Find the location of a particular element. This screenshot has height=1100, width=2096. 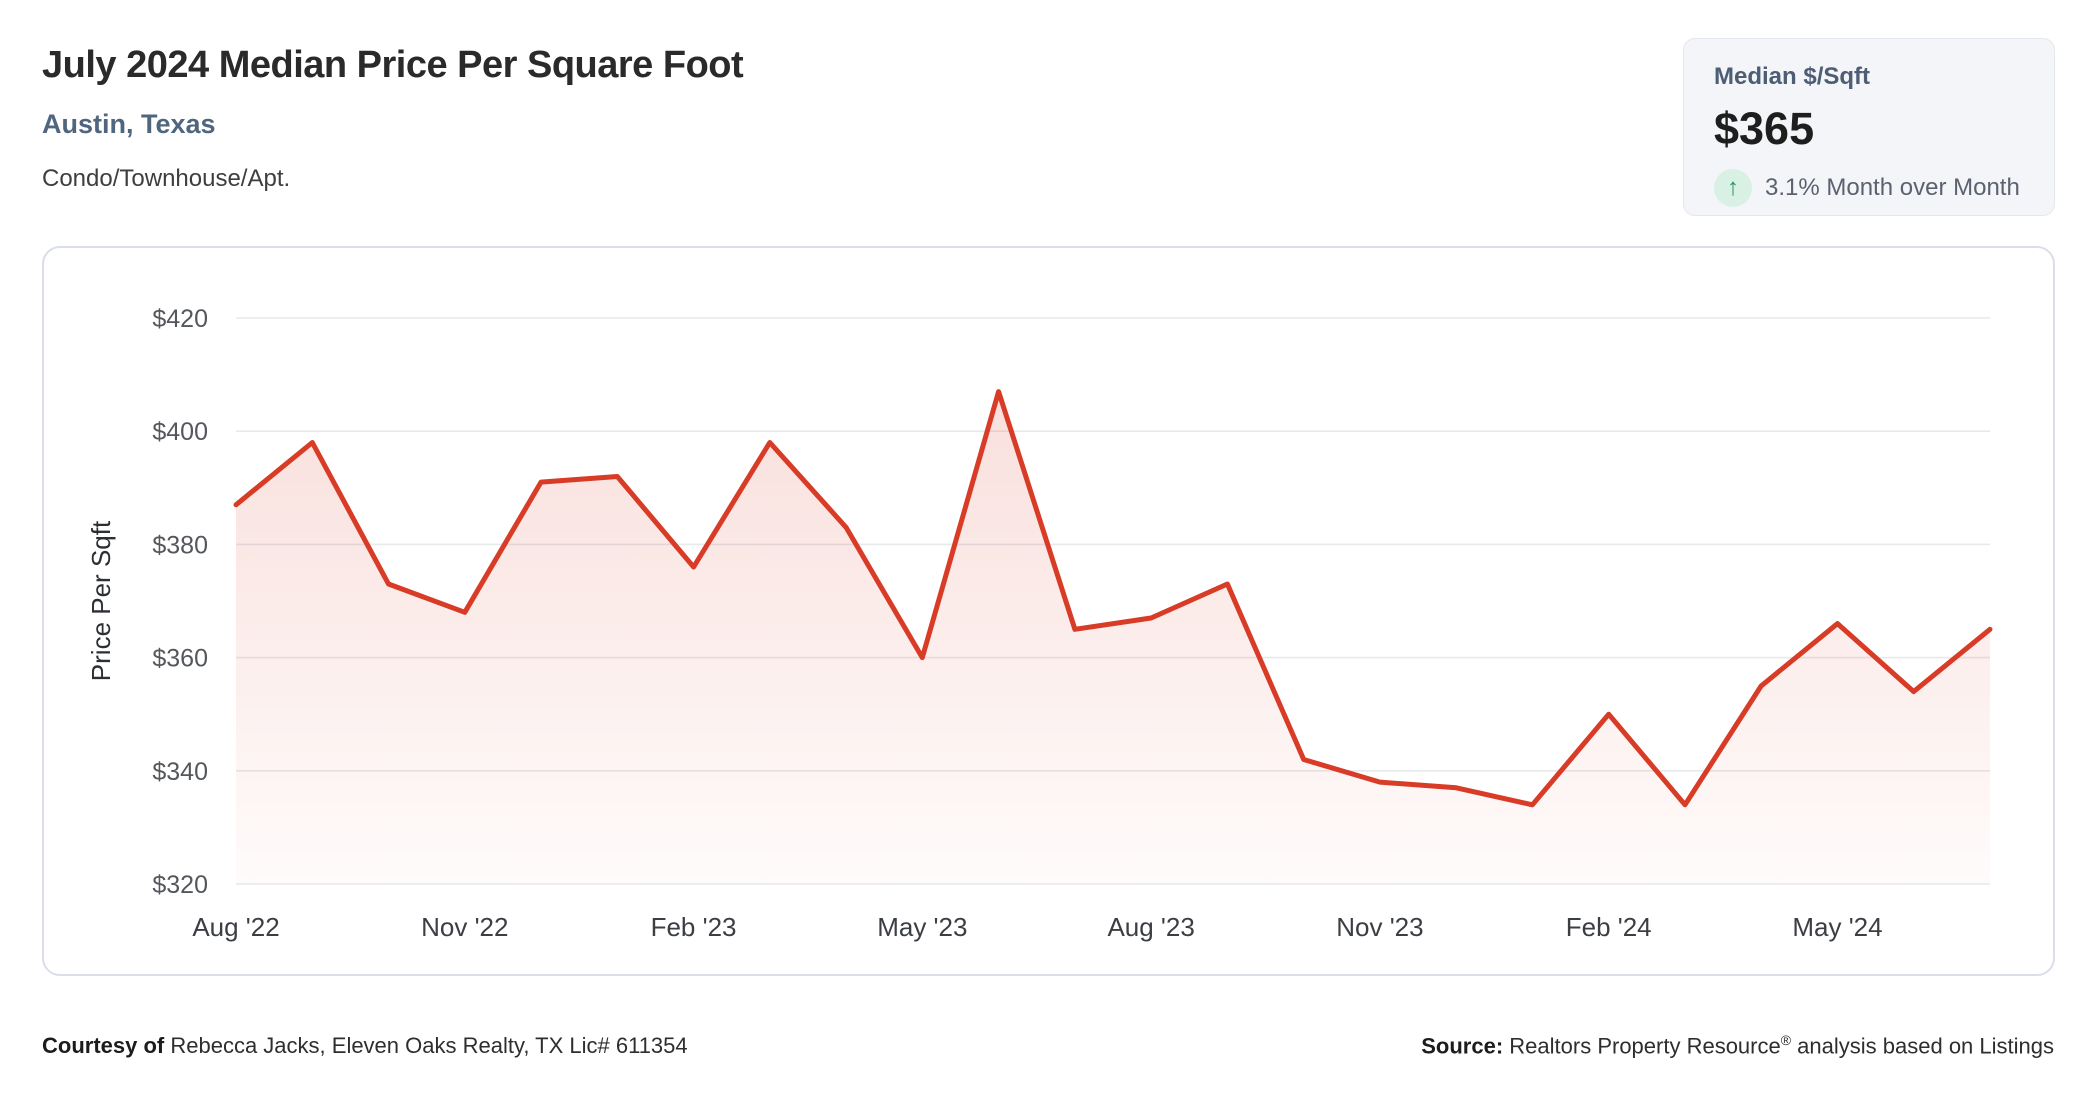

stat-label: Median $/Sqft is located at coordinates (1792, 76).